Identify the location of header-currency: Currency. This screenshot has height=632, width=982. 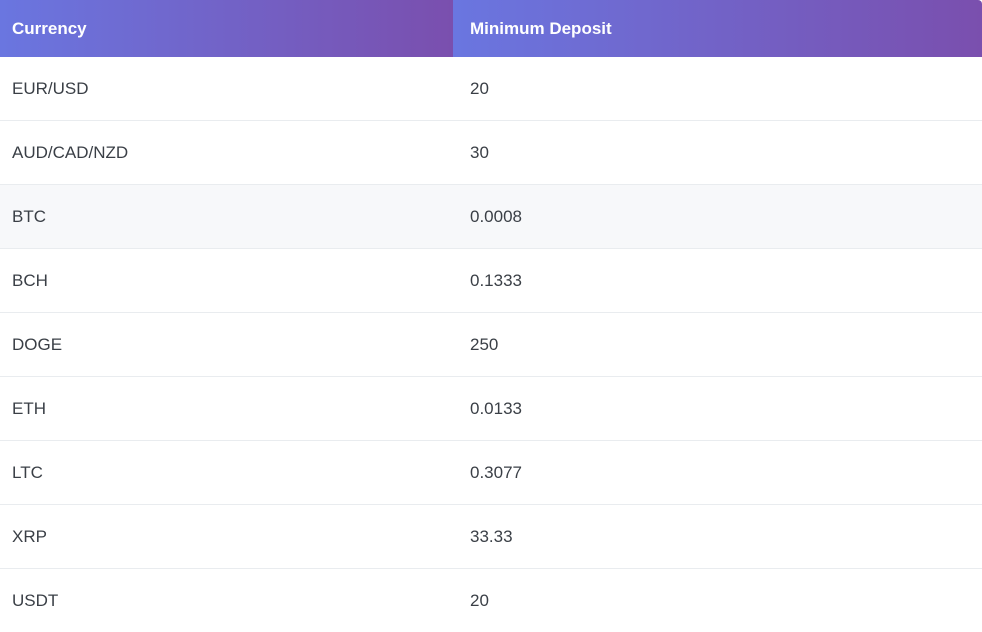
(226, 28).